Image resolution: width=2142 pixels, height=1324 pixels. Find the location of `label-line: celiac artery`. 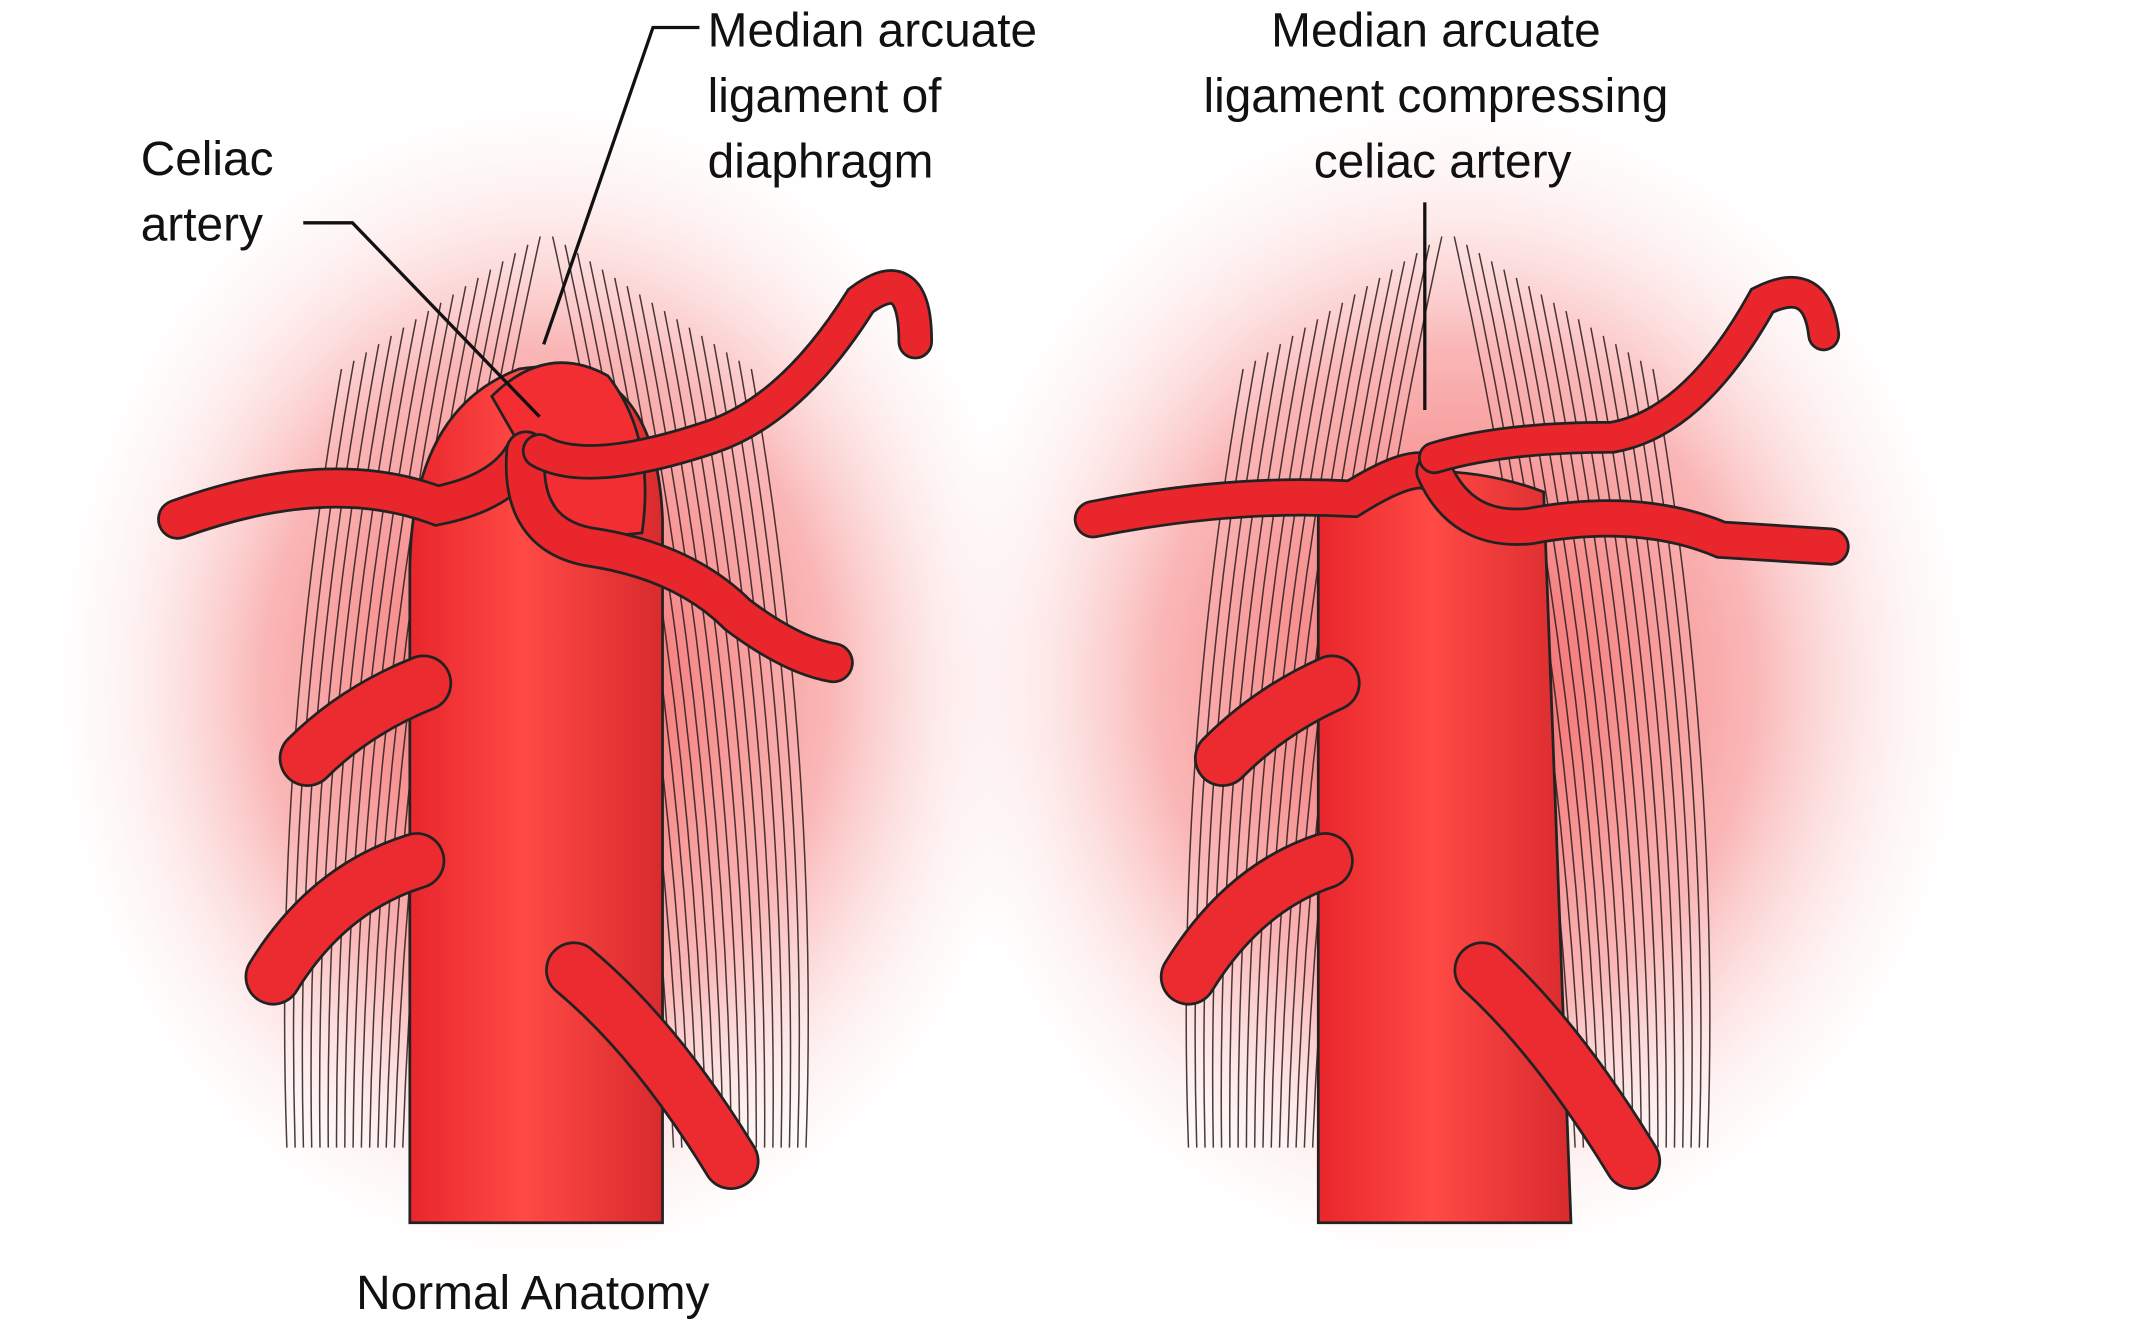

label-line: celiac artery is located at coordinates (1443, 162).